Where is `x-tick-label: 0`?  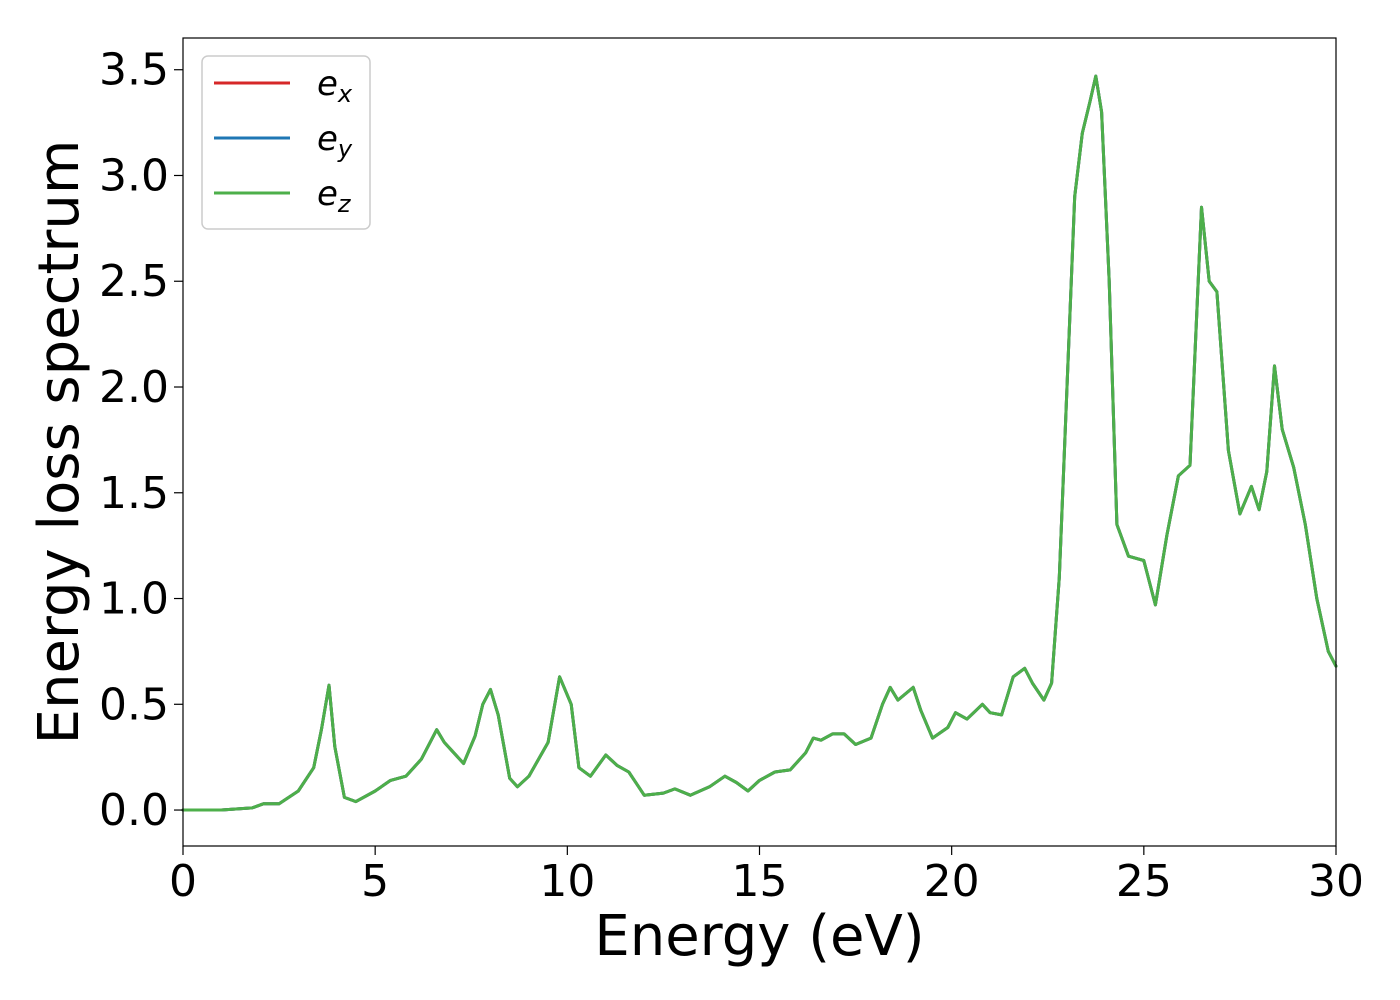
x-tick-label: 0 is located at coordinates (183, 881).